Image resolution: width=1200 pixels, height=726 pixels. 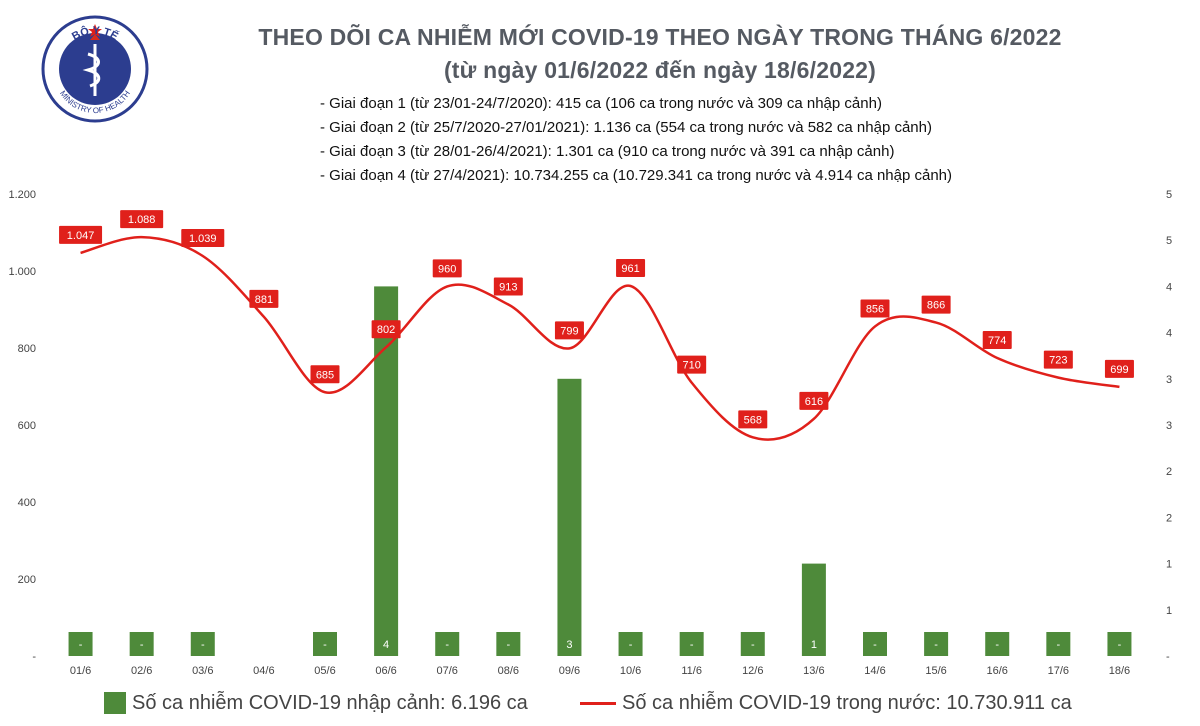 What do you see at coordinates (95, 69) in the screenshot?
I see `ministry-of-health-logo: BỘ Y TẾ MINISTRY OF HEALTH` at bounding box center [95, 69].